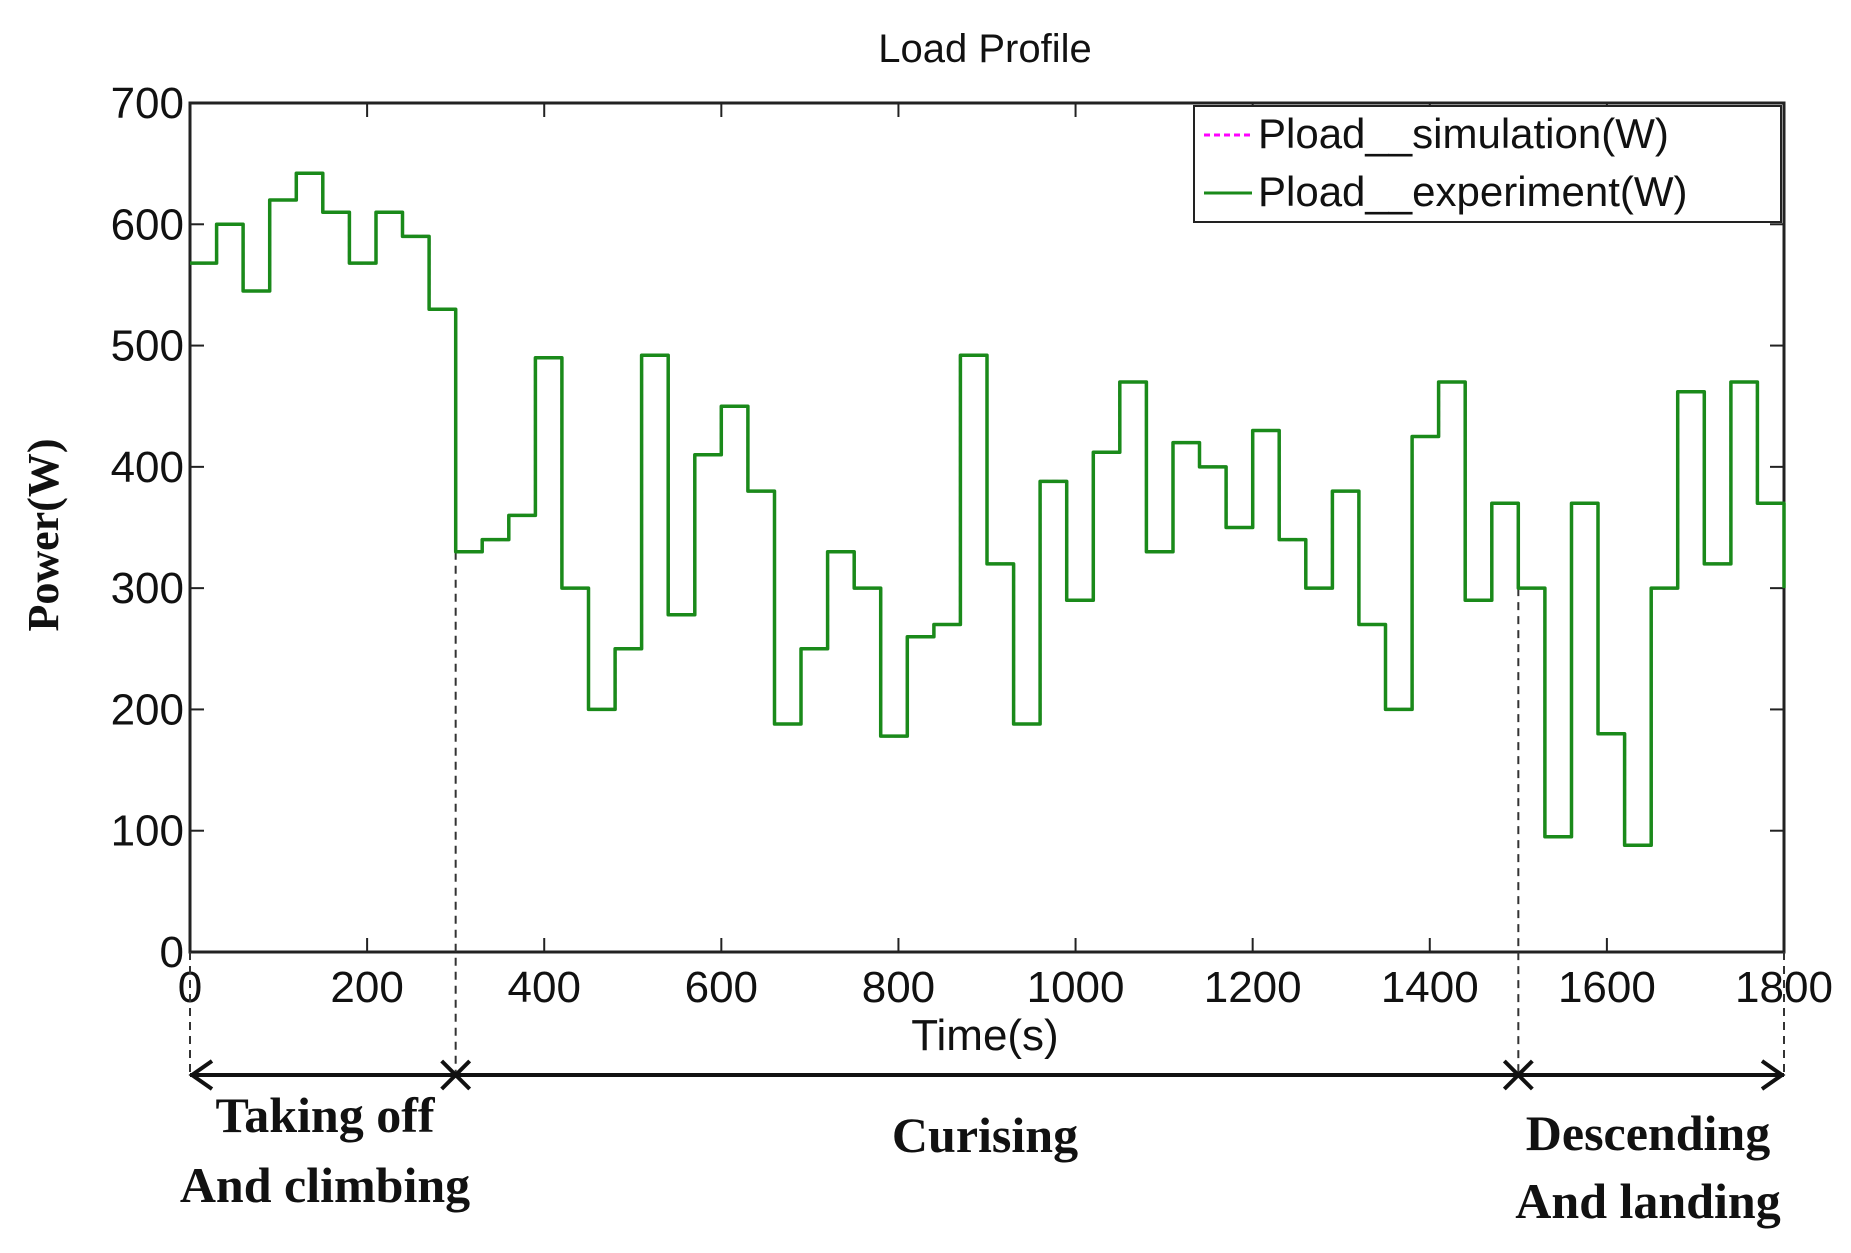 This screenshot has width=1851, height=1253. I want to click on chart-title: Load Profile, so click(984, 49).